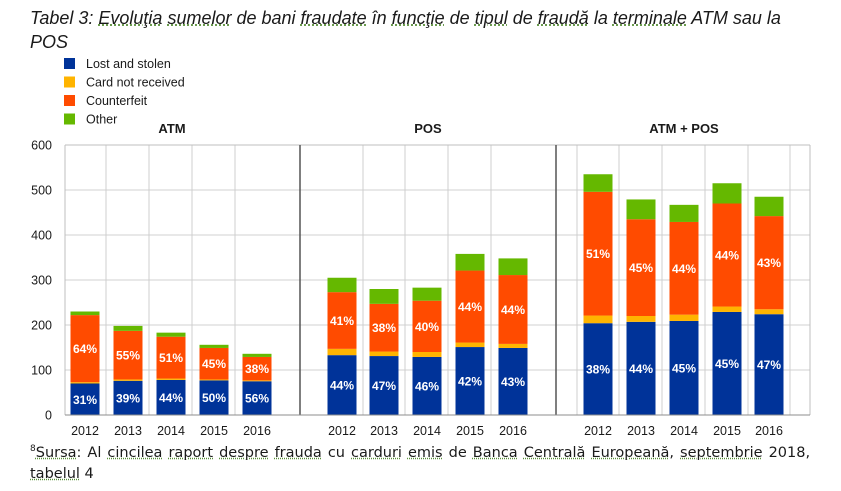  I want to click on bar-data-label: 47%, so click(384, 386).